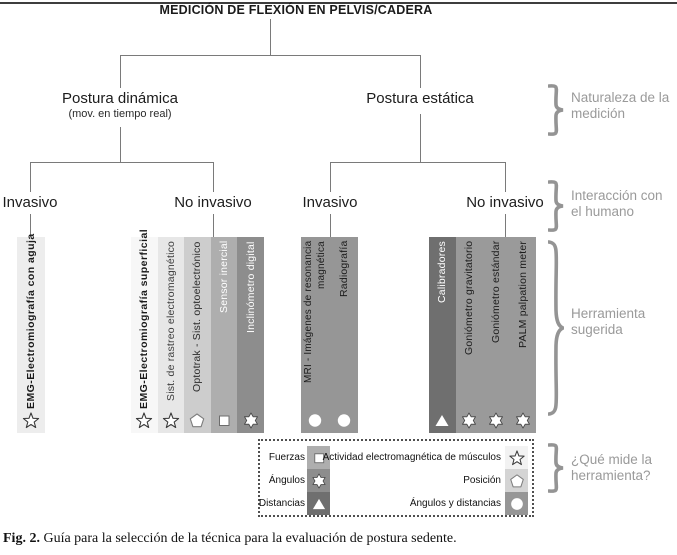 This screenshot has width=677, height=555. Describe the element at coordinates (250, 335) in the screenshot. I see `tool-bar: Inclinómetro digital` at that location.